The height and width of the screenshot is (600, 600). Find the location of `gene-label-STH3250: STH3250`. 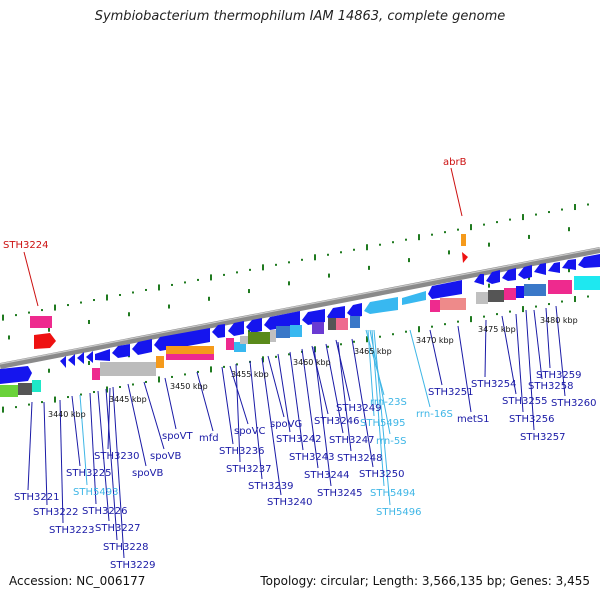

gene-label-STH3250: STH3250 is located at coordinates (381, 474).